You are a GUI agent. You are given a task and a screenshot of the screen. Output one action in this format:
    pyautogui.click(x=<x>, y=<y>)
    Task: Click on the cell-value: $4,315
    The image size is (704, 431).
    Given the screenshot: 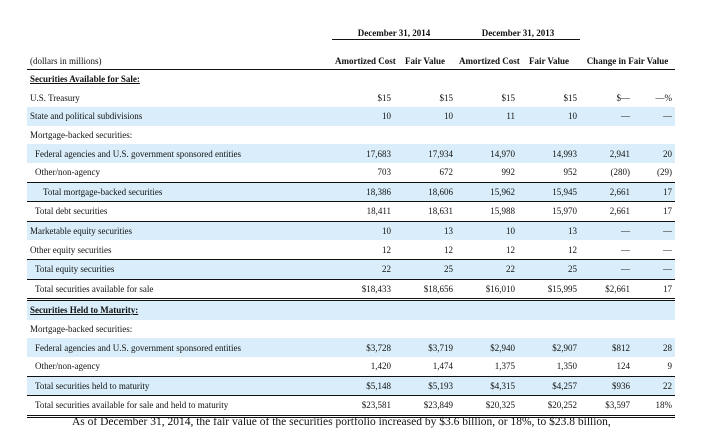 What is the action you would take?
    pyautogui.click(x=487, y=385)
    